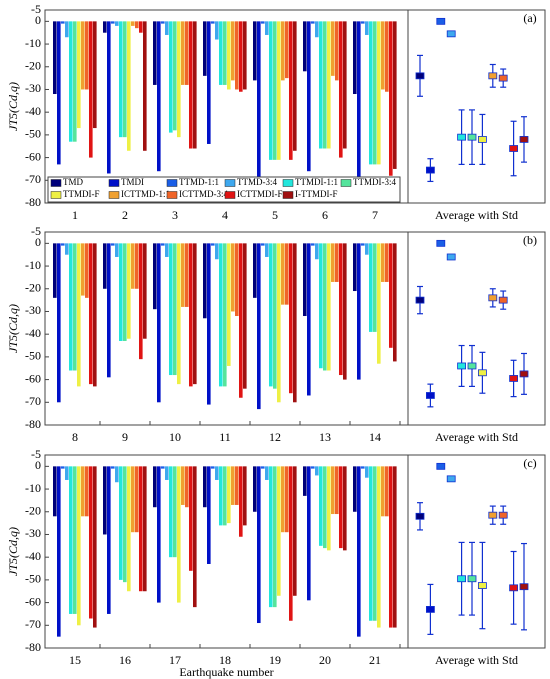 The image size is (550, 679). I want to click on x-tick-label: 7, so click(375, 215).